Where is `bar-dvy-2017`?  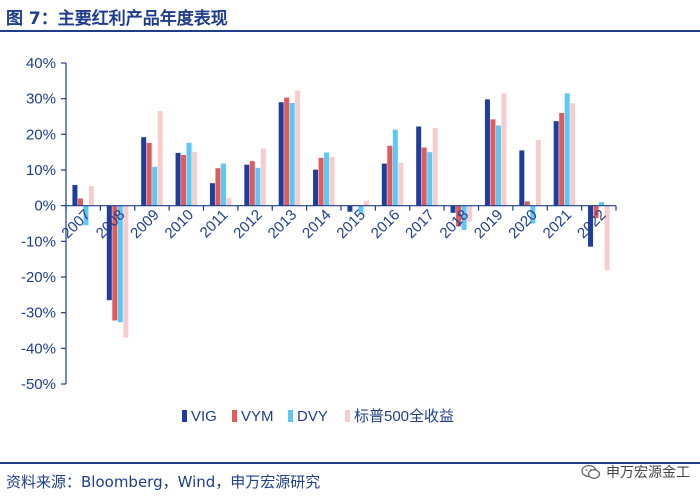
bar-dvy-2017 is located at coordinates (430, 179).